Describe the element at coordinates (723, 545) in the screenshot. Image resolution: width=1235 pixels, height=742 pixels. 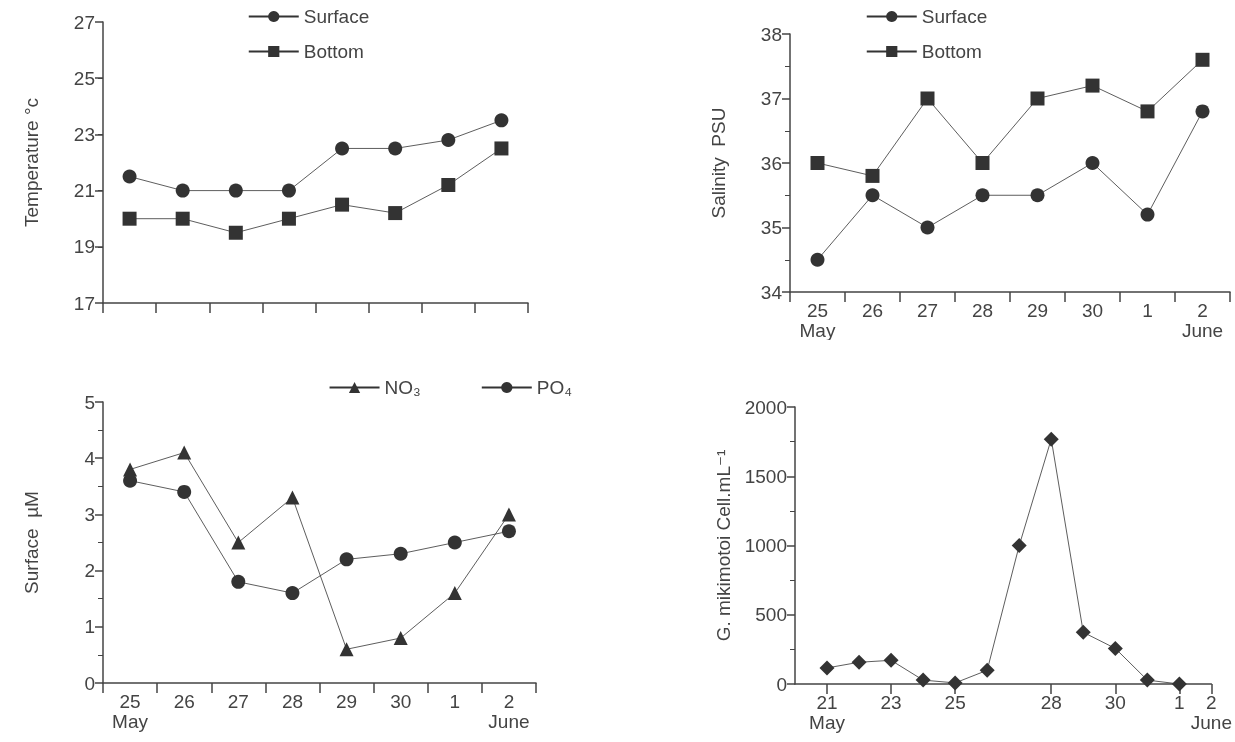
I see `y-axis-title: G. mikimotoi Cell.mL⁻¹` at that location.